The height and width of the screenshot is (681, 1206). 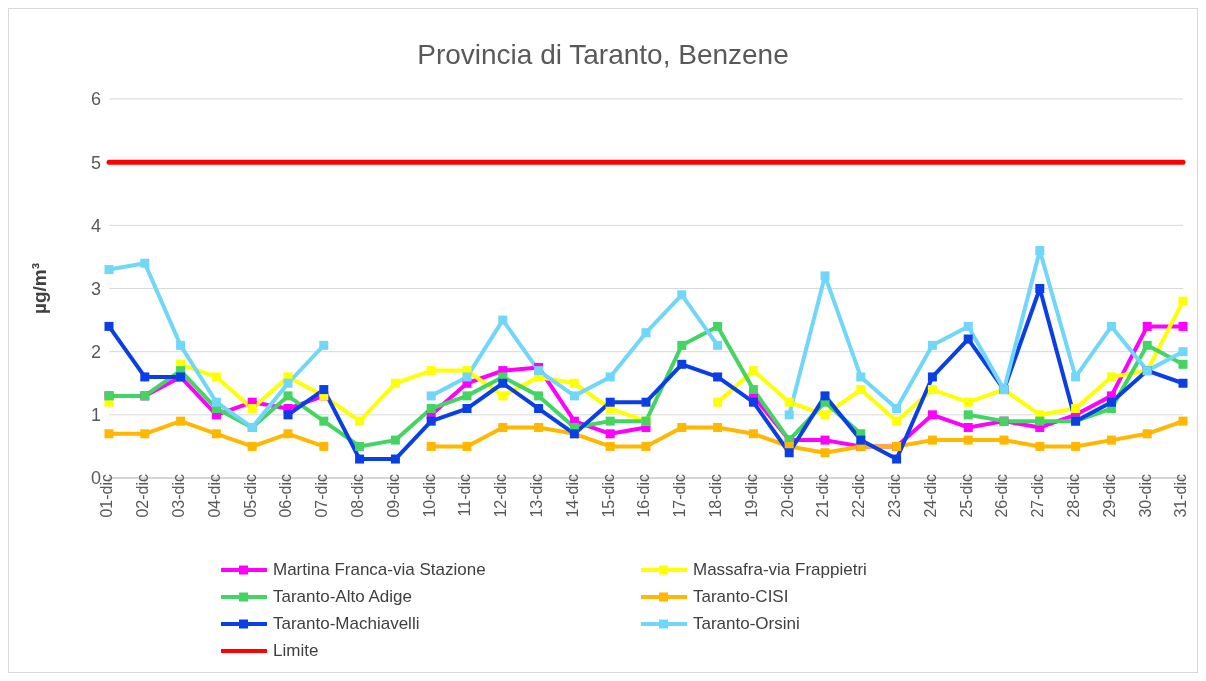 I want to click on legend-label: Massafra-via Frappietri, so click(x=780, y=569).